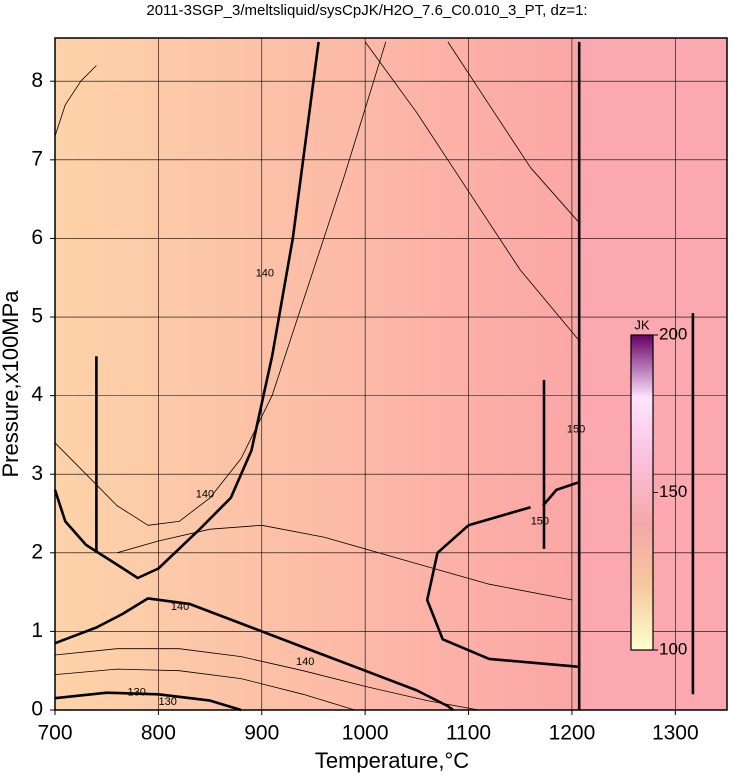  What do you see at coordinates (37, 709) in the screenshot?
I see `y-tick-label: 0` at bounding box center [37, 709].